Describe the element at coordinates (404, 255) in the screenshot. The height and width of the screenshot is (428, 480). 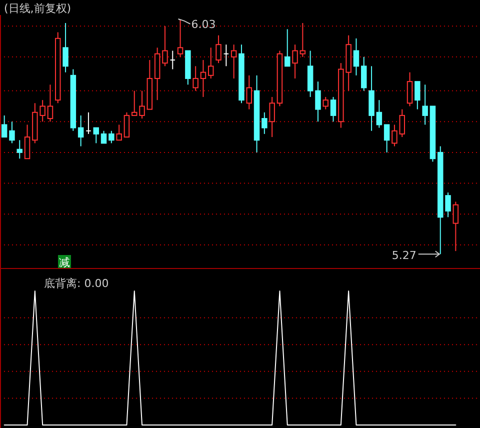
I see `annotation: 5.27` at that location.